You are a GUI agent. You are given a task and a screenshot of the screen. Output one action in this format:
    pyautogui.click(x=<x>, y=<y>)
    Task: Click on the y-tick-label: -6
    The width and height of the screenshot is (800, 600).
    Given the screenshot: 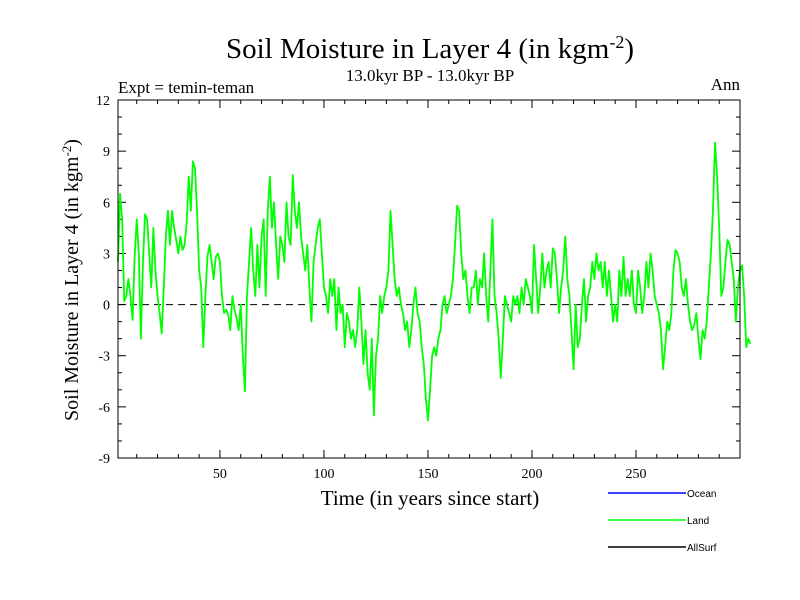 What is the action you would take?
    pyautogui.click(x=104, y=408)
    